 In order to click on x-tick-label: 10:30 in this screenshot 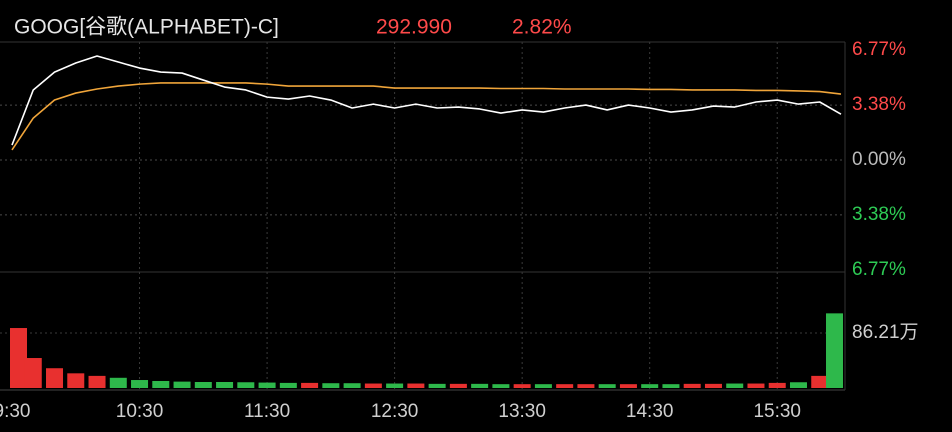, I will do `click(140, 411)`.